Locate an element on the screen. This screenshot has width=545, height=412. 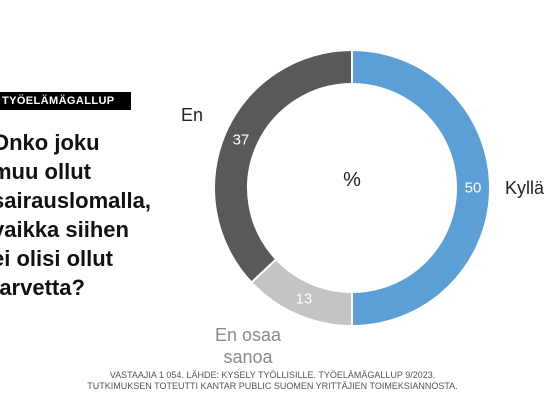
slice-en is located at coordinates (283, 166).